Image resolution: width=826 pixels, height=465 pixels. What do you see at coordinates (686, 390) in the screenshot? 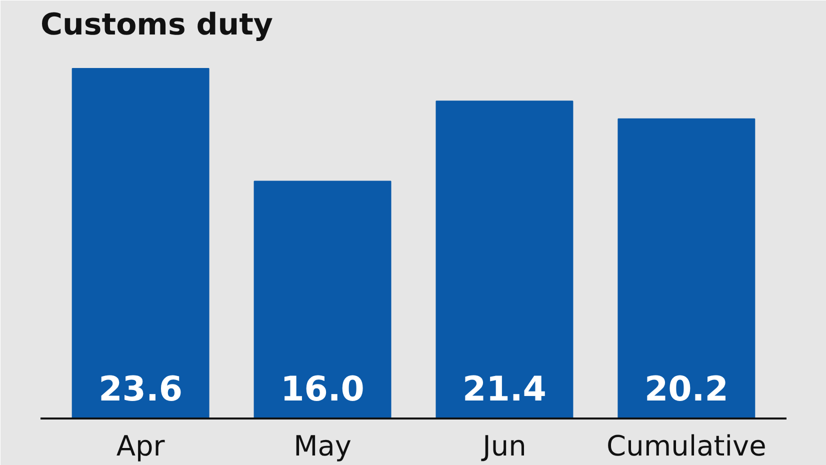
I see `data-label: 20.2` at bounding box center [686, 390].